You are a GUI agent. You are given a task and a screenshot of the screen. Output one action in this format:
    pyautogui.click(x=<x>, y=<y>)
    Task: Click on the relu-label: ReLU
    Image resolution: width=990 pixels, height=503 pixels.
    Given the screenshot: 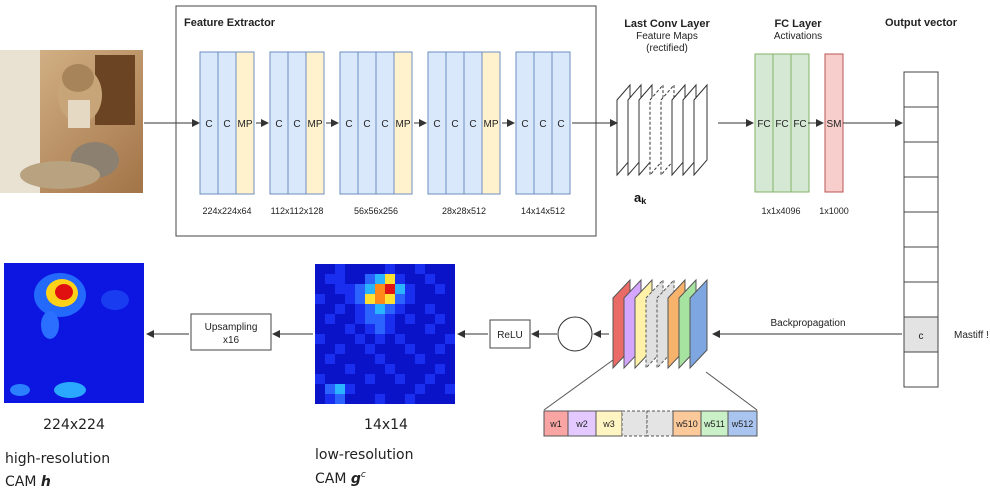 What is the action you would take?
    pyautogui.click(x=510, y=335)
    